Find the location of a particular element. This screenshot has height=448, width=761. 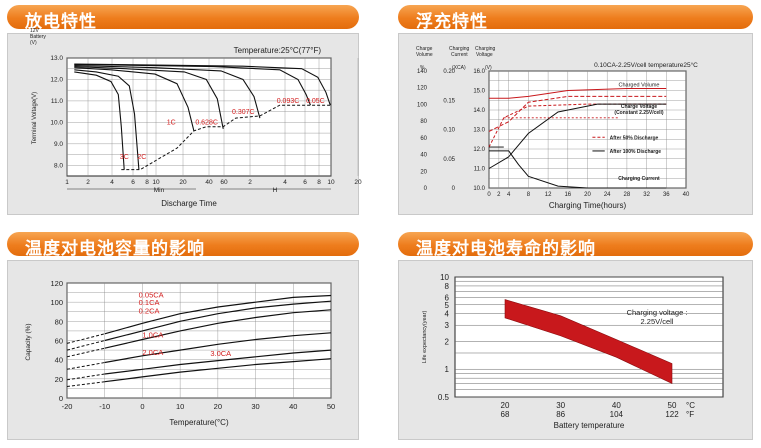

discharge-y-unit2: Battery is located at coordinates (38, 37).